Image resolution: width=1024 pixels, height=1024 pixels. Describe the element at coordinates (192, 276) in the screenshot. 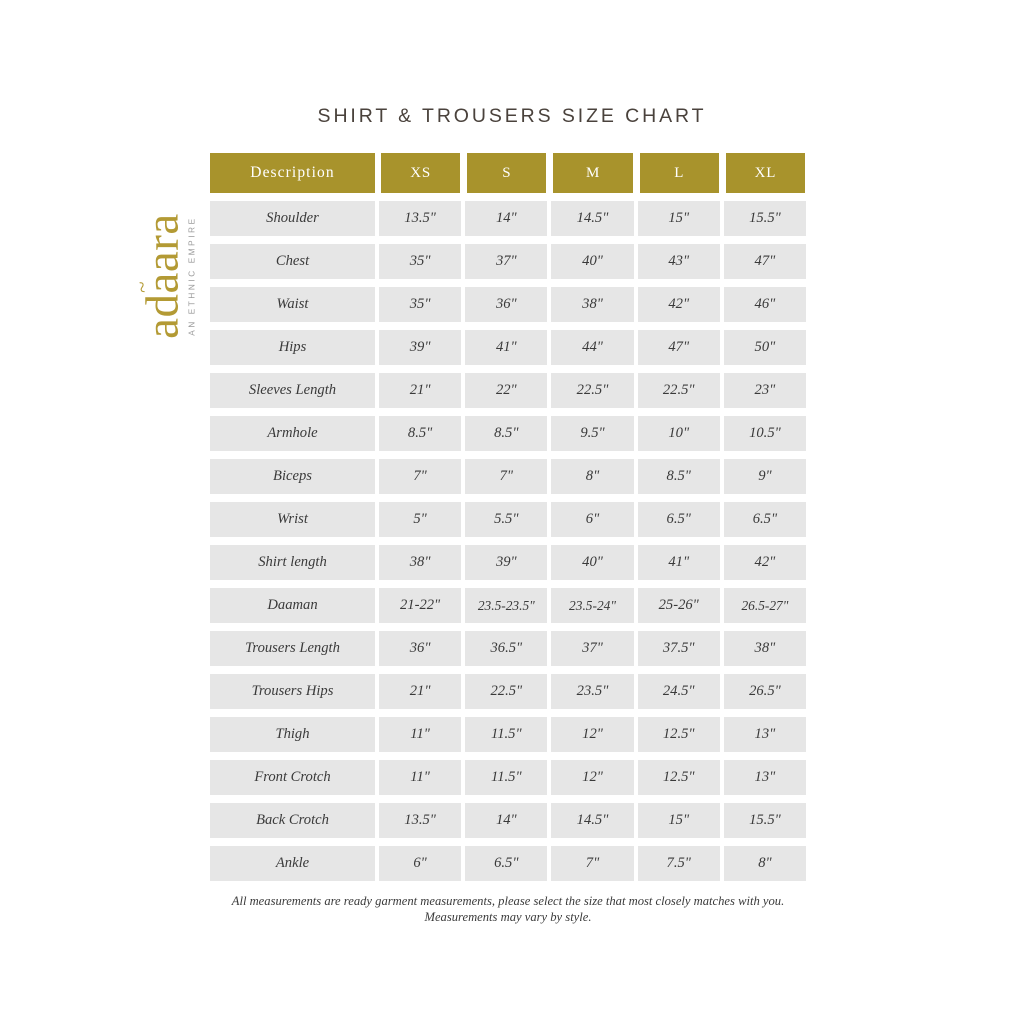

I see `brand-tagline: AN ETHNIC EMPIRE` at that location.